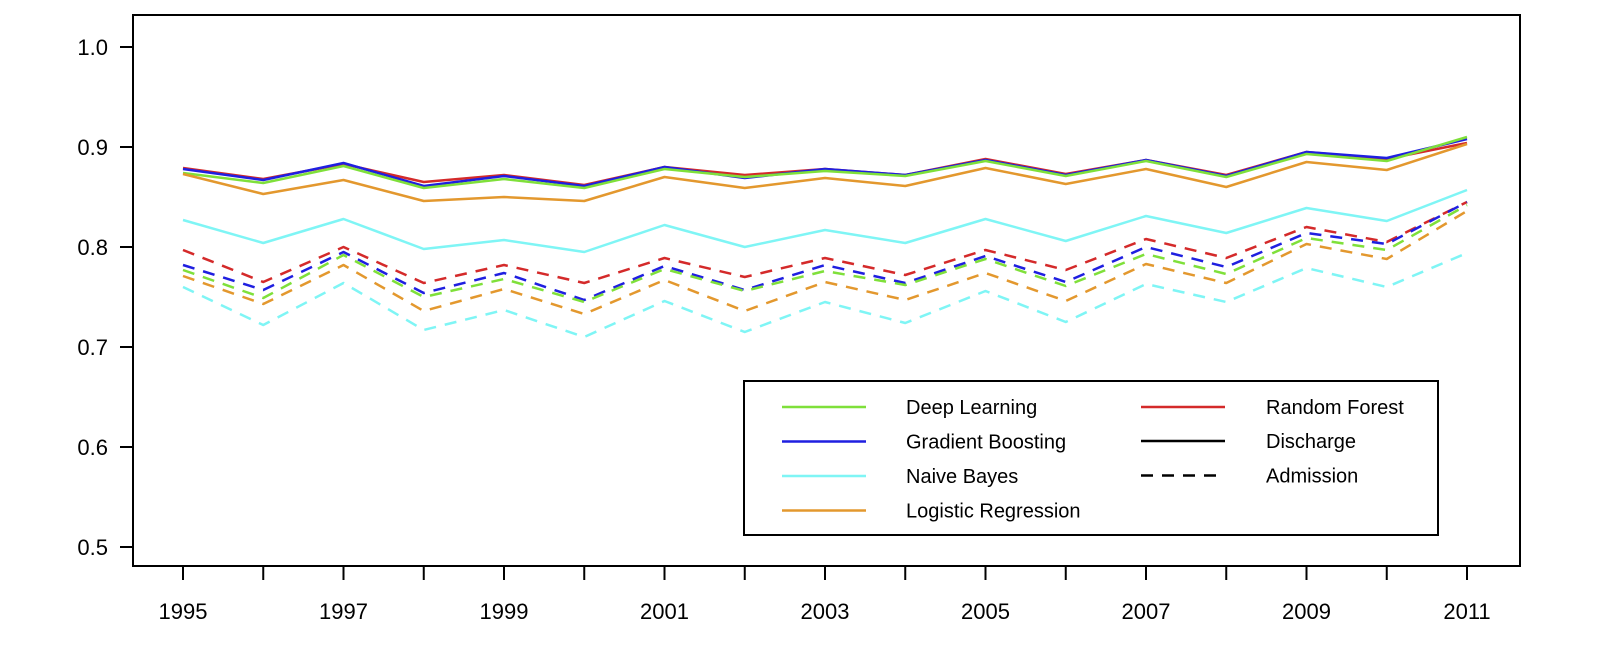  I want to click on series-line-naive-bayes-admission, so click(825, 295).